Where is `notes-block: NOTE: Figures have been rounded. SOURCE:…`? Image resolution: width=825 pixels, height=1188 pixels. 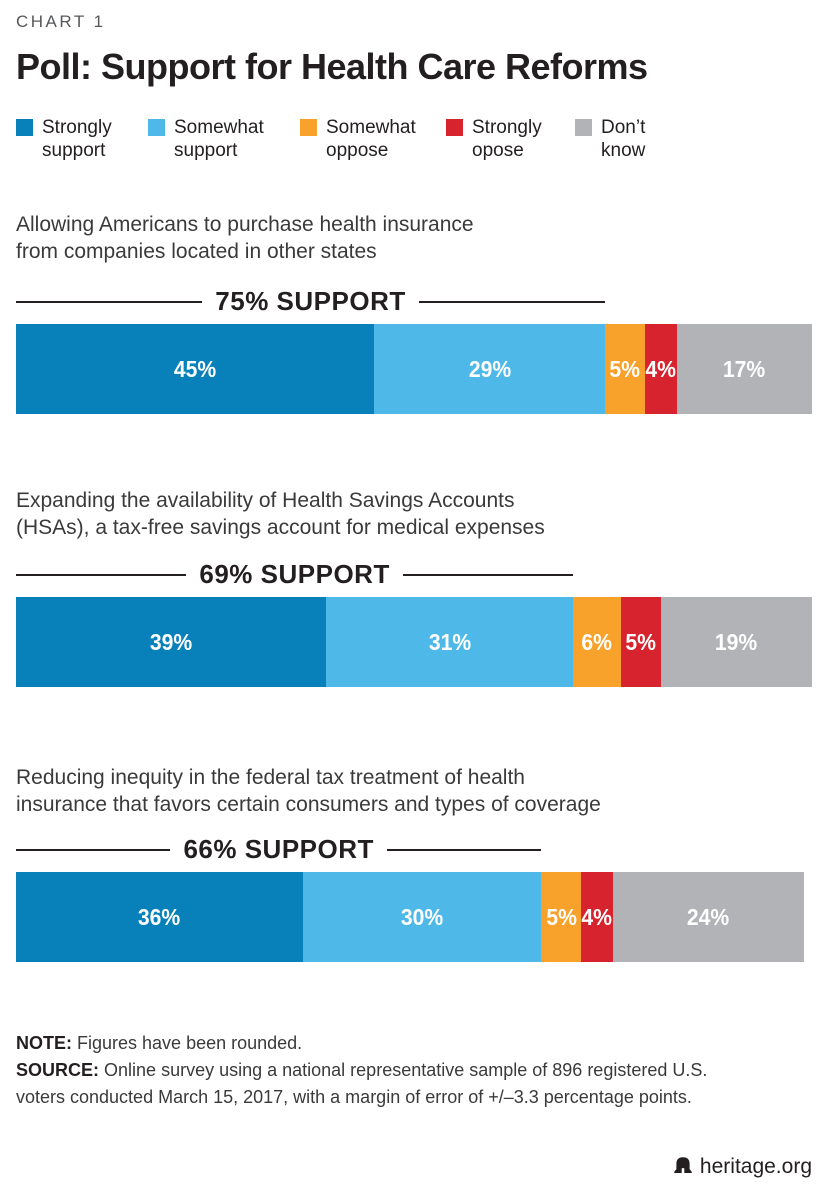
notes-block: NOTE: Figures have been rounded. SOURCE:… is located at coordinates (414, 1070).